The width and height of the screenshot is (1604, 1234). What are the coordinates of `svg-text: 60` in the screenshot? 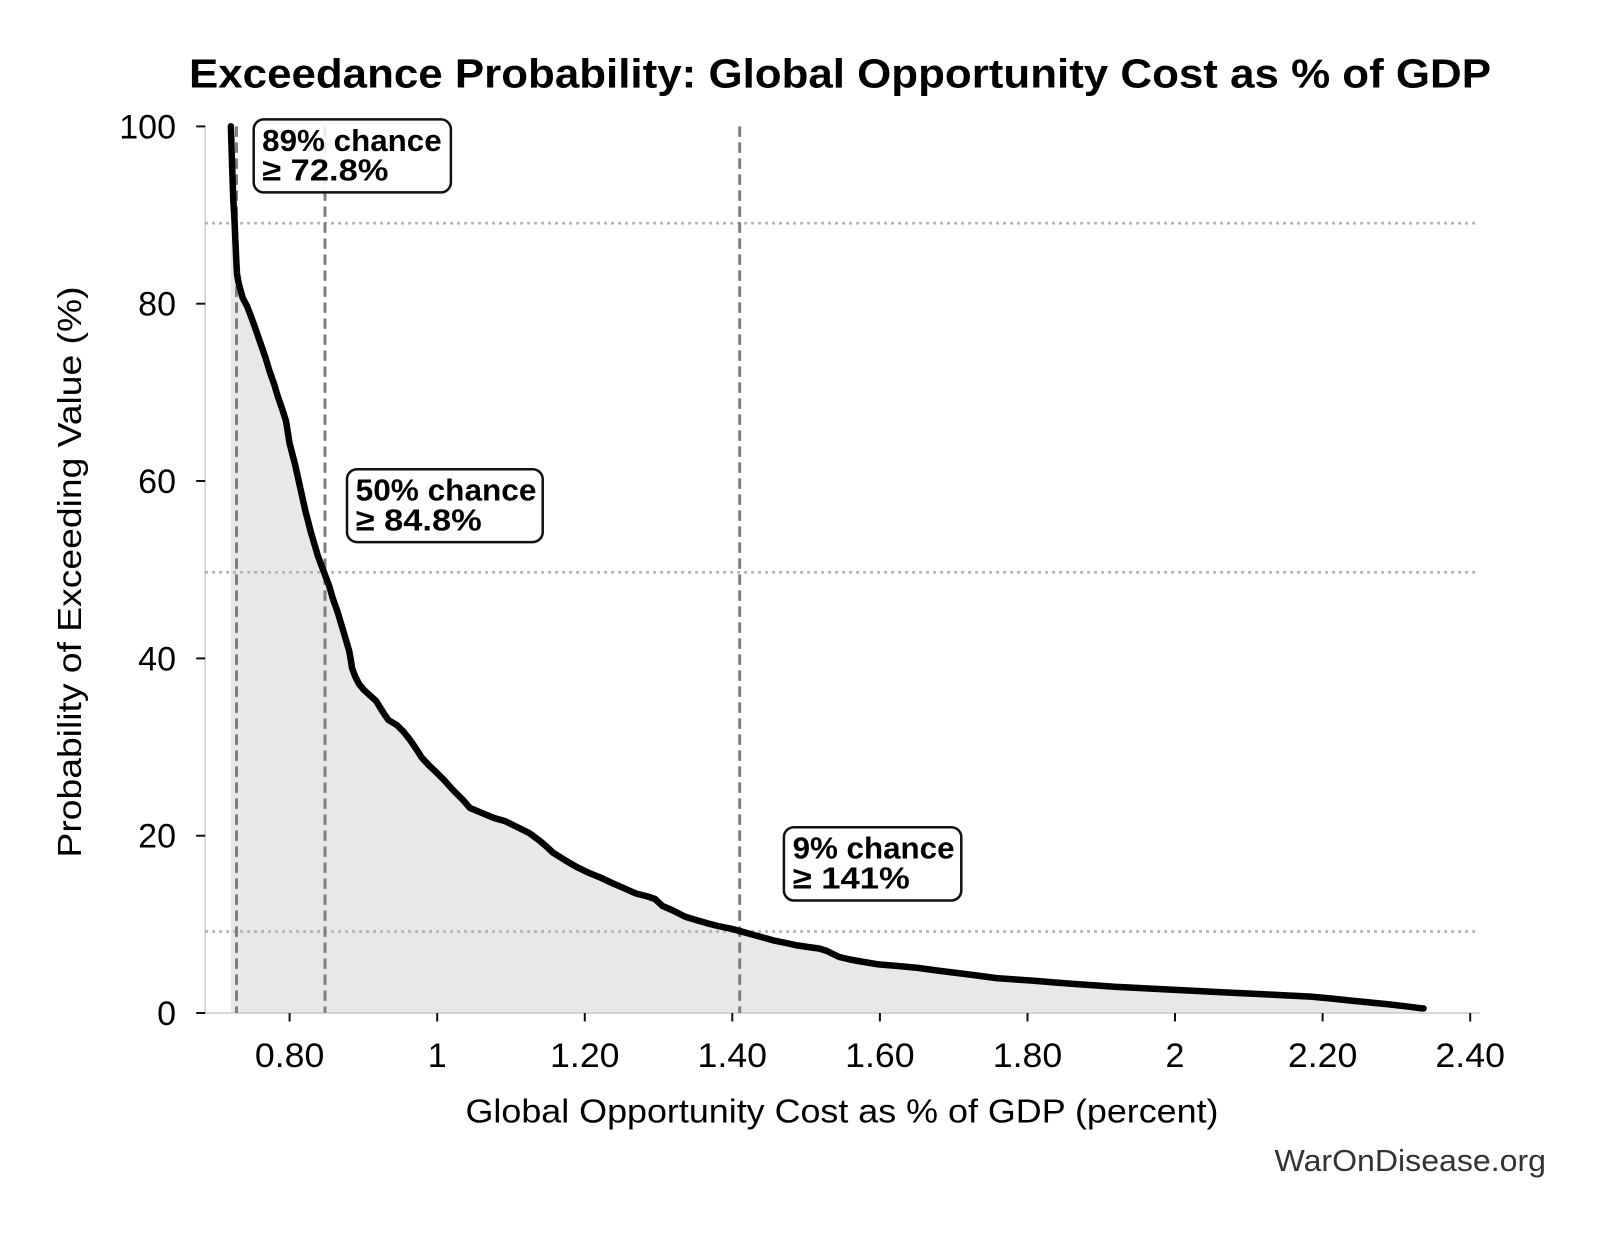 It's located at (157, 482).